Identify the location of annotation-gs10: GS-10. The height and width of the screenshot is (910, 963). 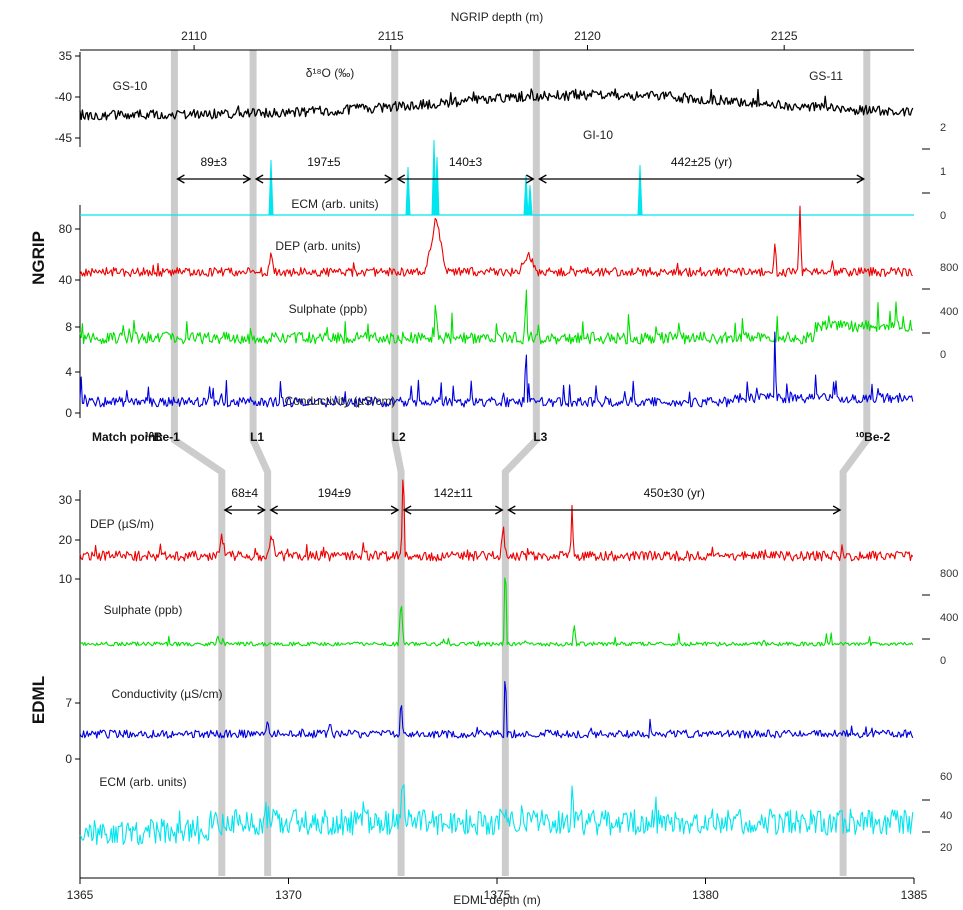
(130, 86).